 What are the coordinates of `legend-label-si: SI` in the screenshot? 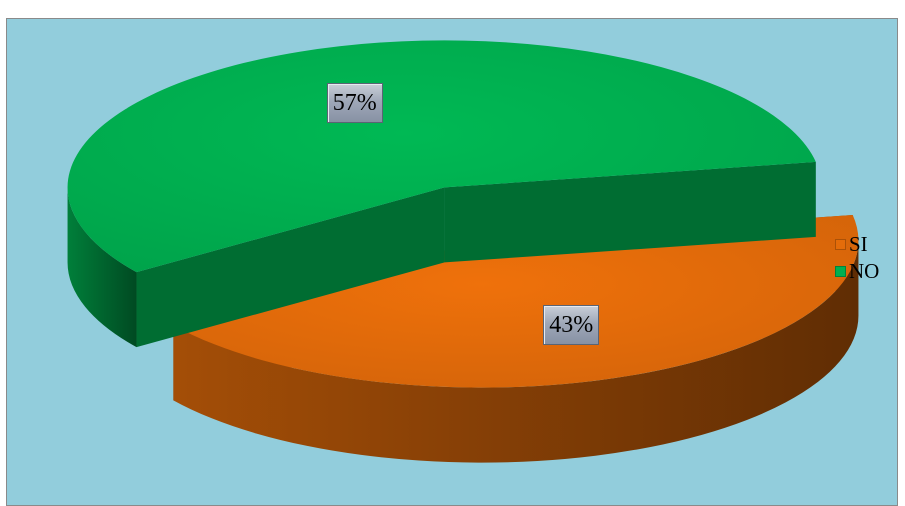 It's located at (858, 244).